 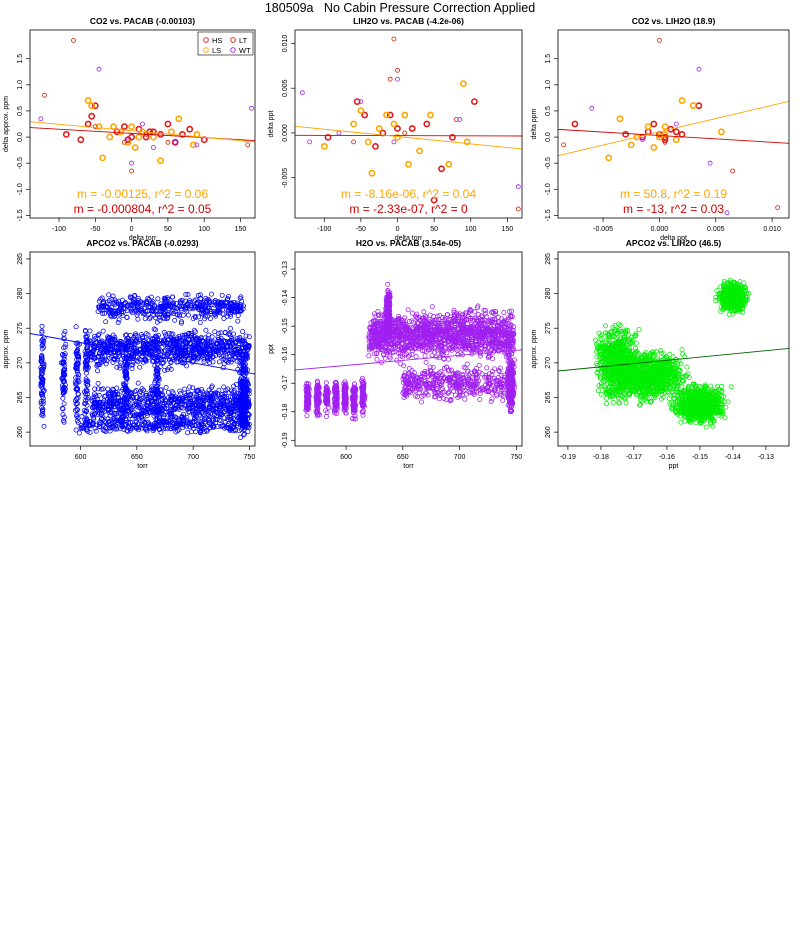 What do you see at coordinates (20, 328) in the screenshot?
I see `y-tick-label: 275` at bounding box center [20, 328].